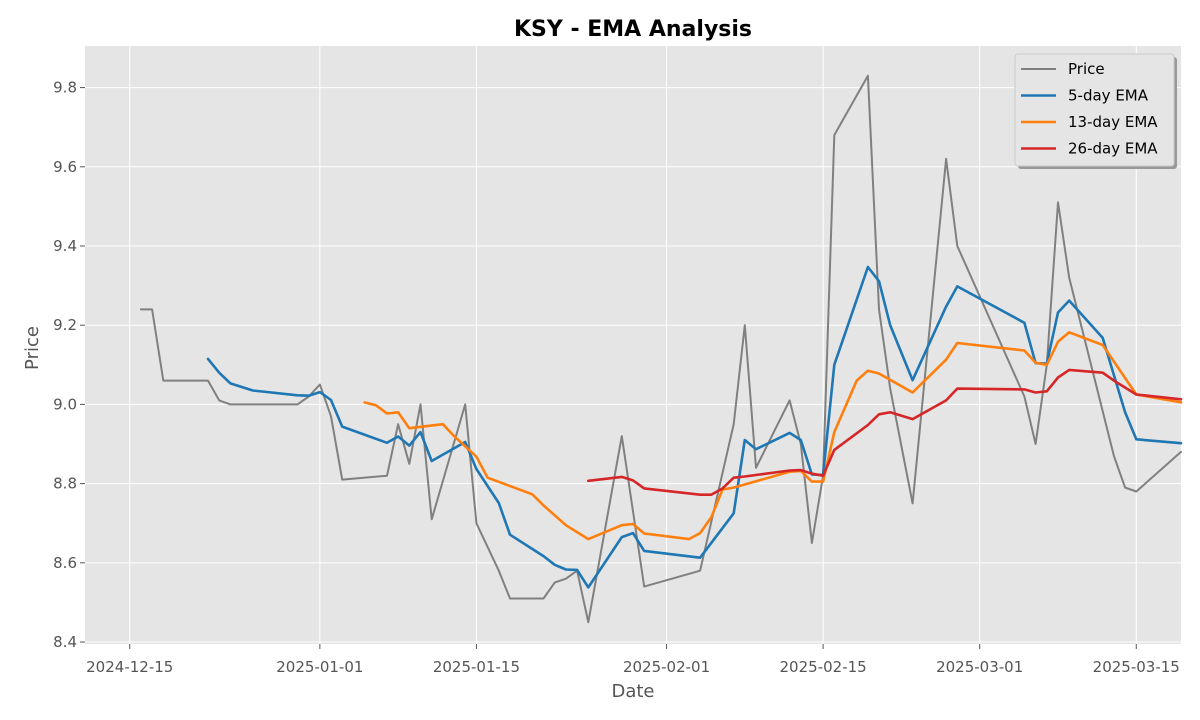  I want to click on x-tick-label: 2025-01-15, so click(476, 667).